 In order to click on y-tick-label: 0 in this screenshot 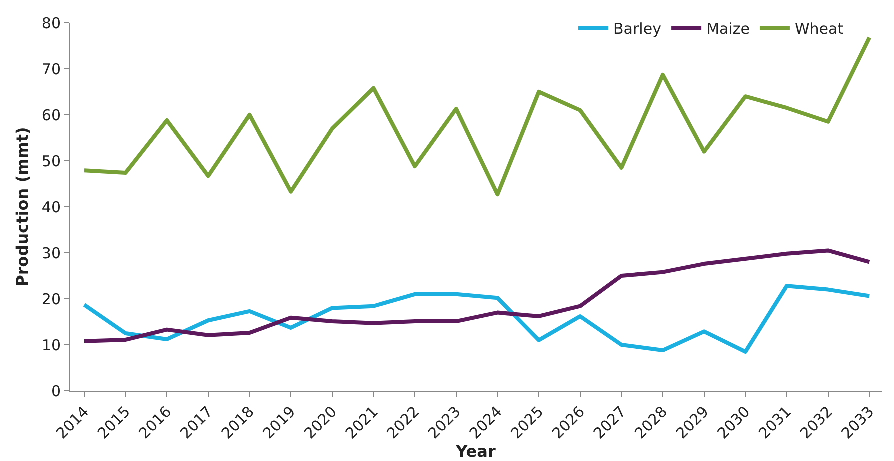, I will do `click(56, 391)`.